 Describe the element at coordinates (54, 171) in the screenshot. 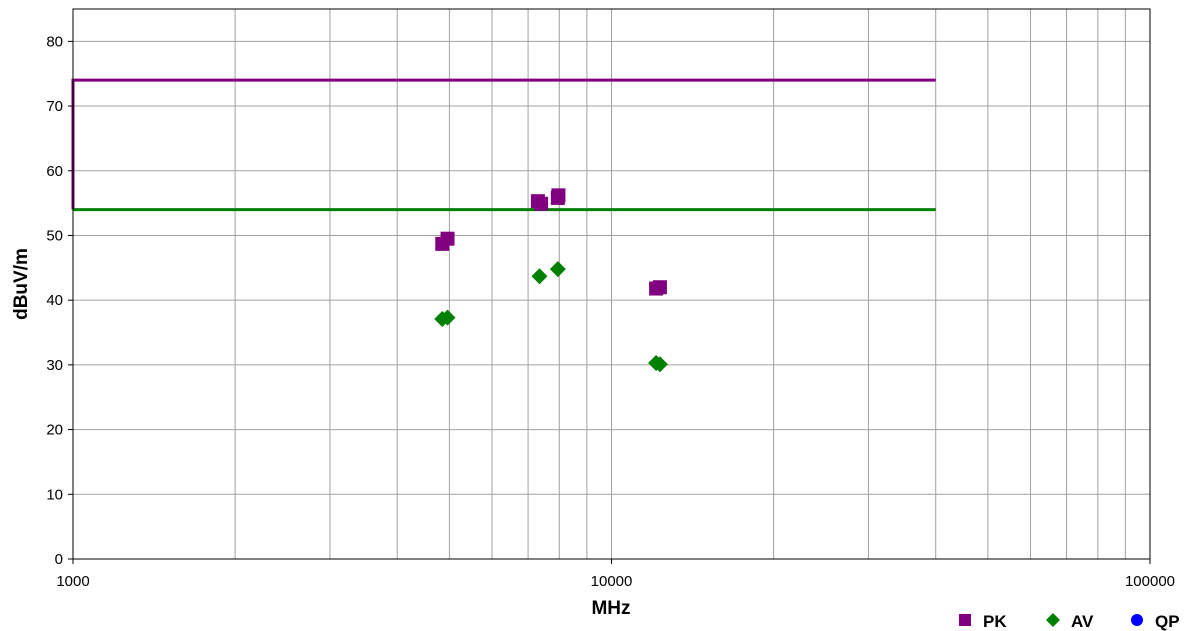

I see `y-tick-label: 60` at that location.